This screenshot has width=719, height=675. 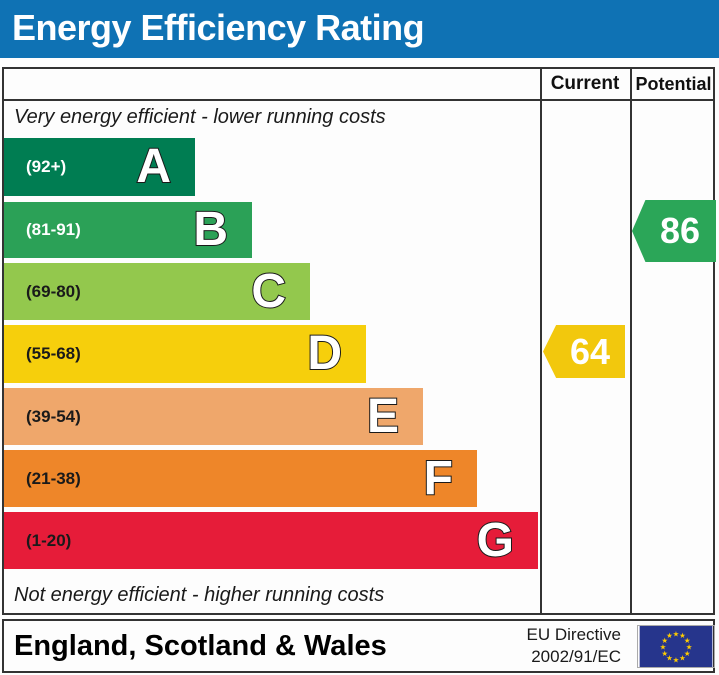 I want to click on eu-flag-icon: ★ ★ ★★ ★★ ★★ ★★ ★★, so click(x=676, y=646).